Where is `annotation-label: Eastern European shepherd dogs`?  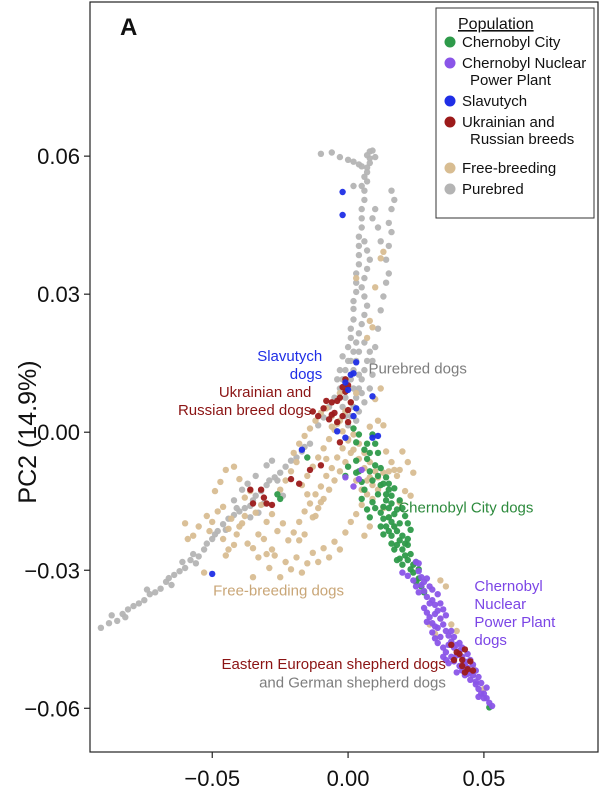
annotation-label: Eastern European shepherd dogs is located at coordinates (334, 664).